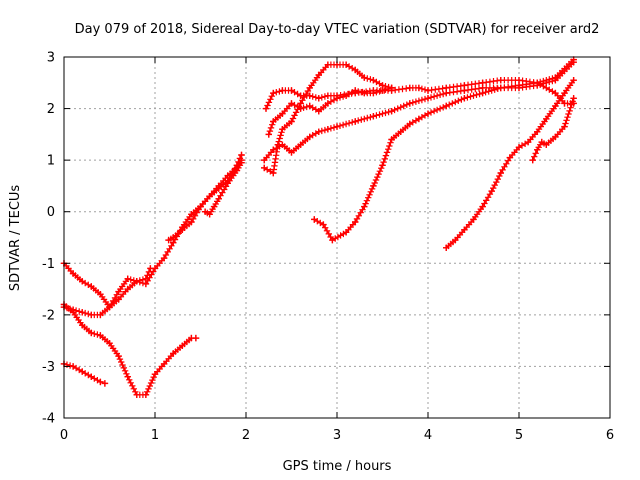 The height and width of the screenshot is (480, 640). What do you see at coordinates (610, 435) in the screenshot?
I see `x-tick-label: 6` at bounding box center [610, 435].